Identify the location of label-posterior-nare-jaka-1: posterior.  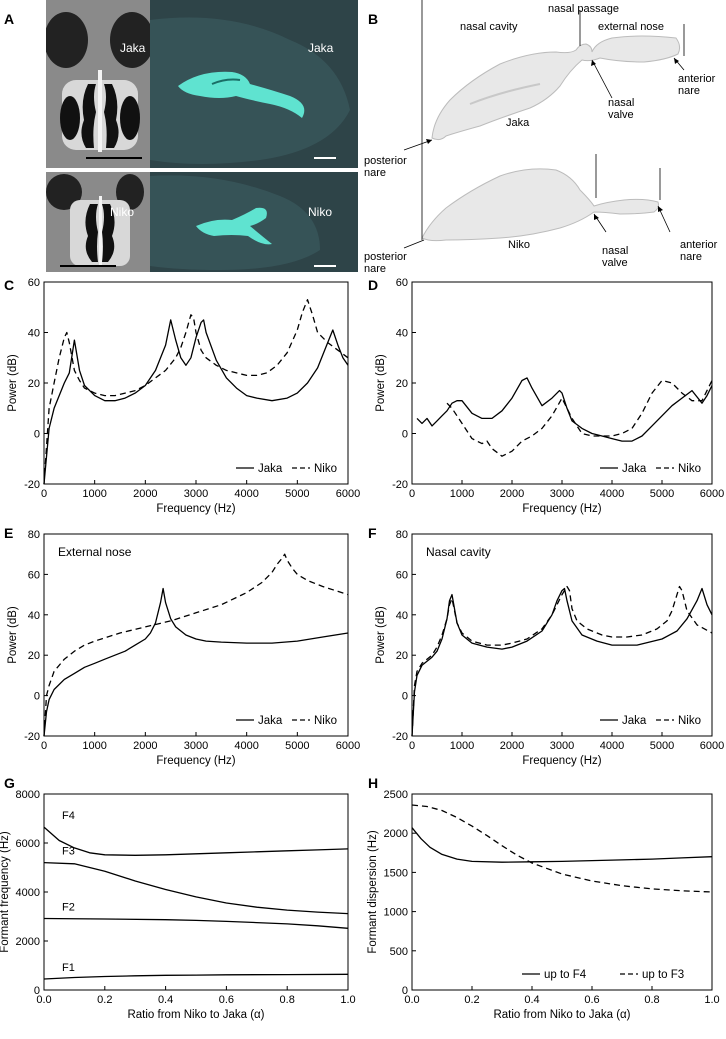
(385, 161).